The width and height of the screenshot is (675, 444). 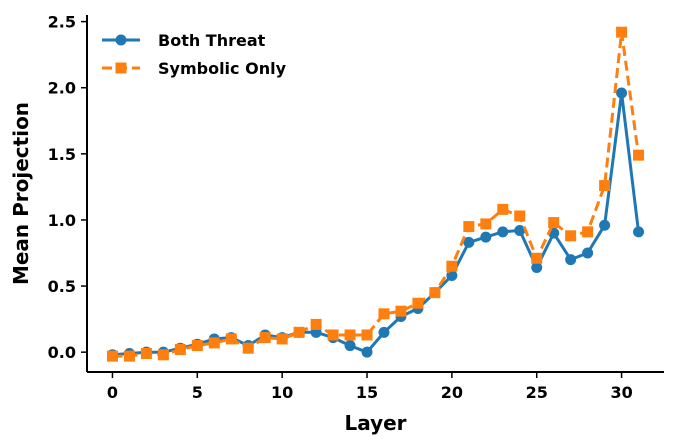 What do you see at coordinates (375, 423) in the screenshot?
I see `x-axis-title: Layer` at bounding box center [375, 423].